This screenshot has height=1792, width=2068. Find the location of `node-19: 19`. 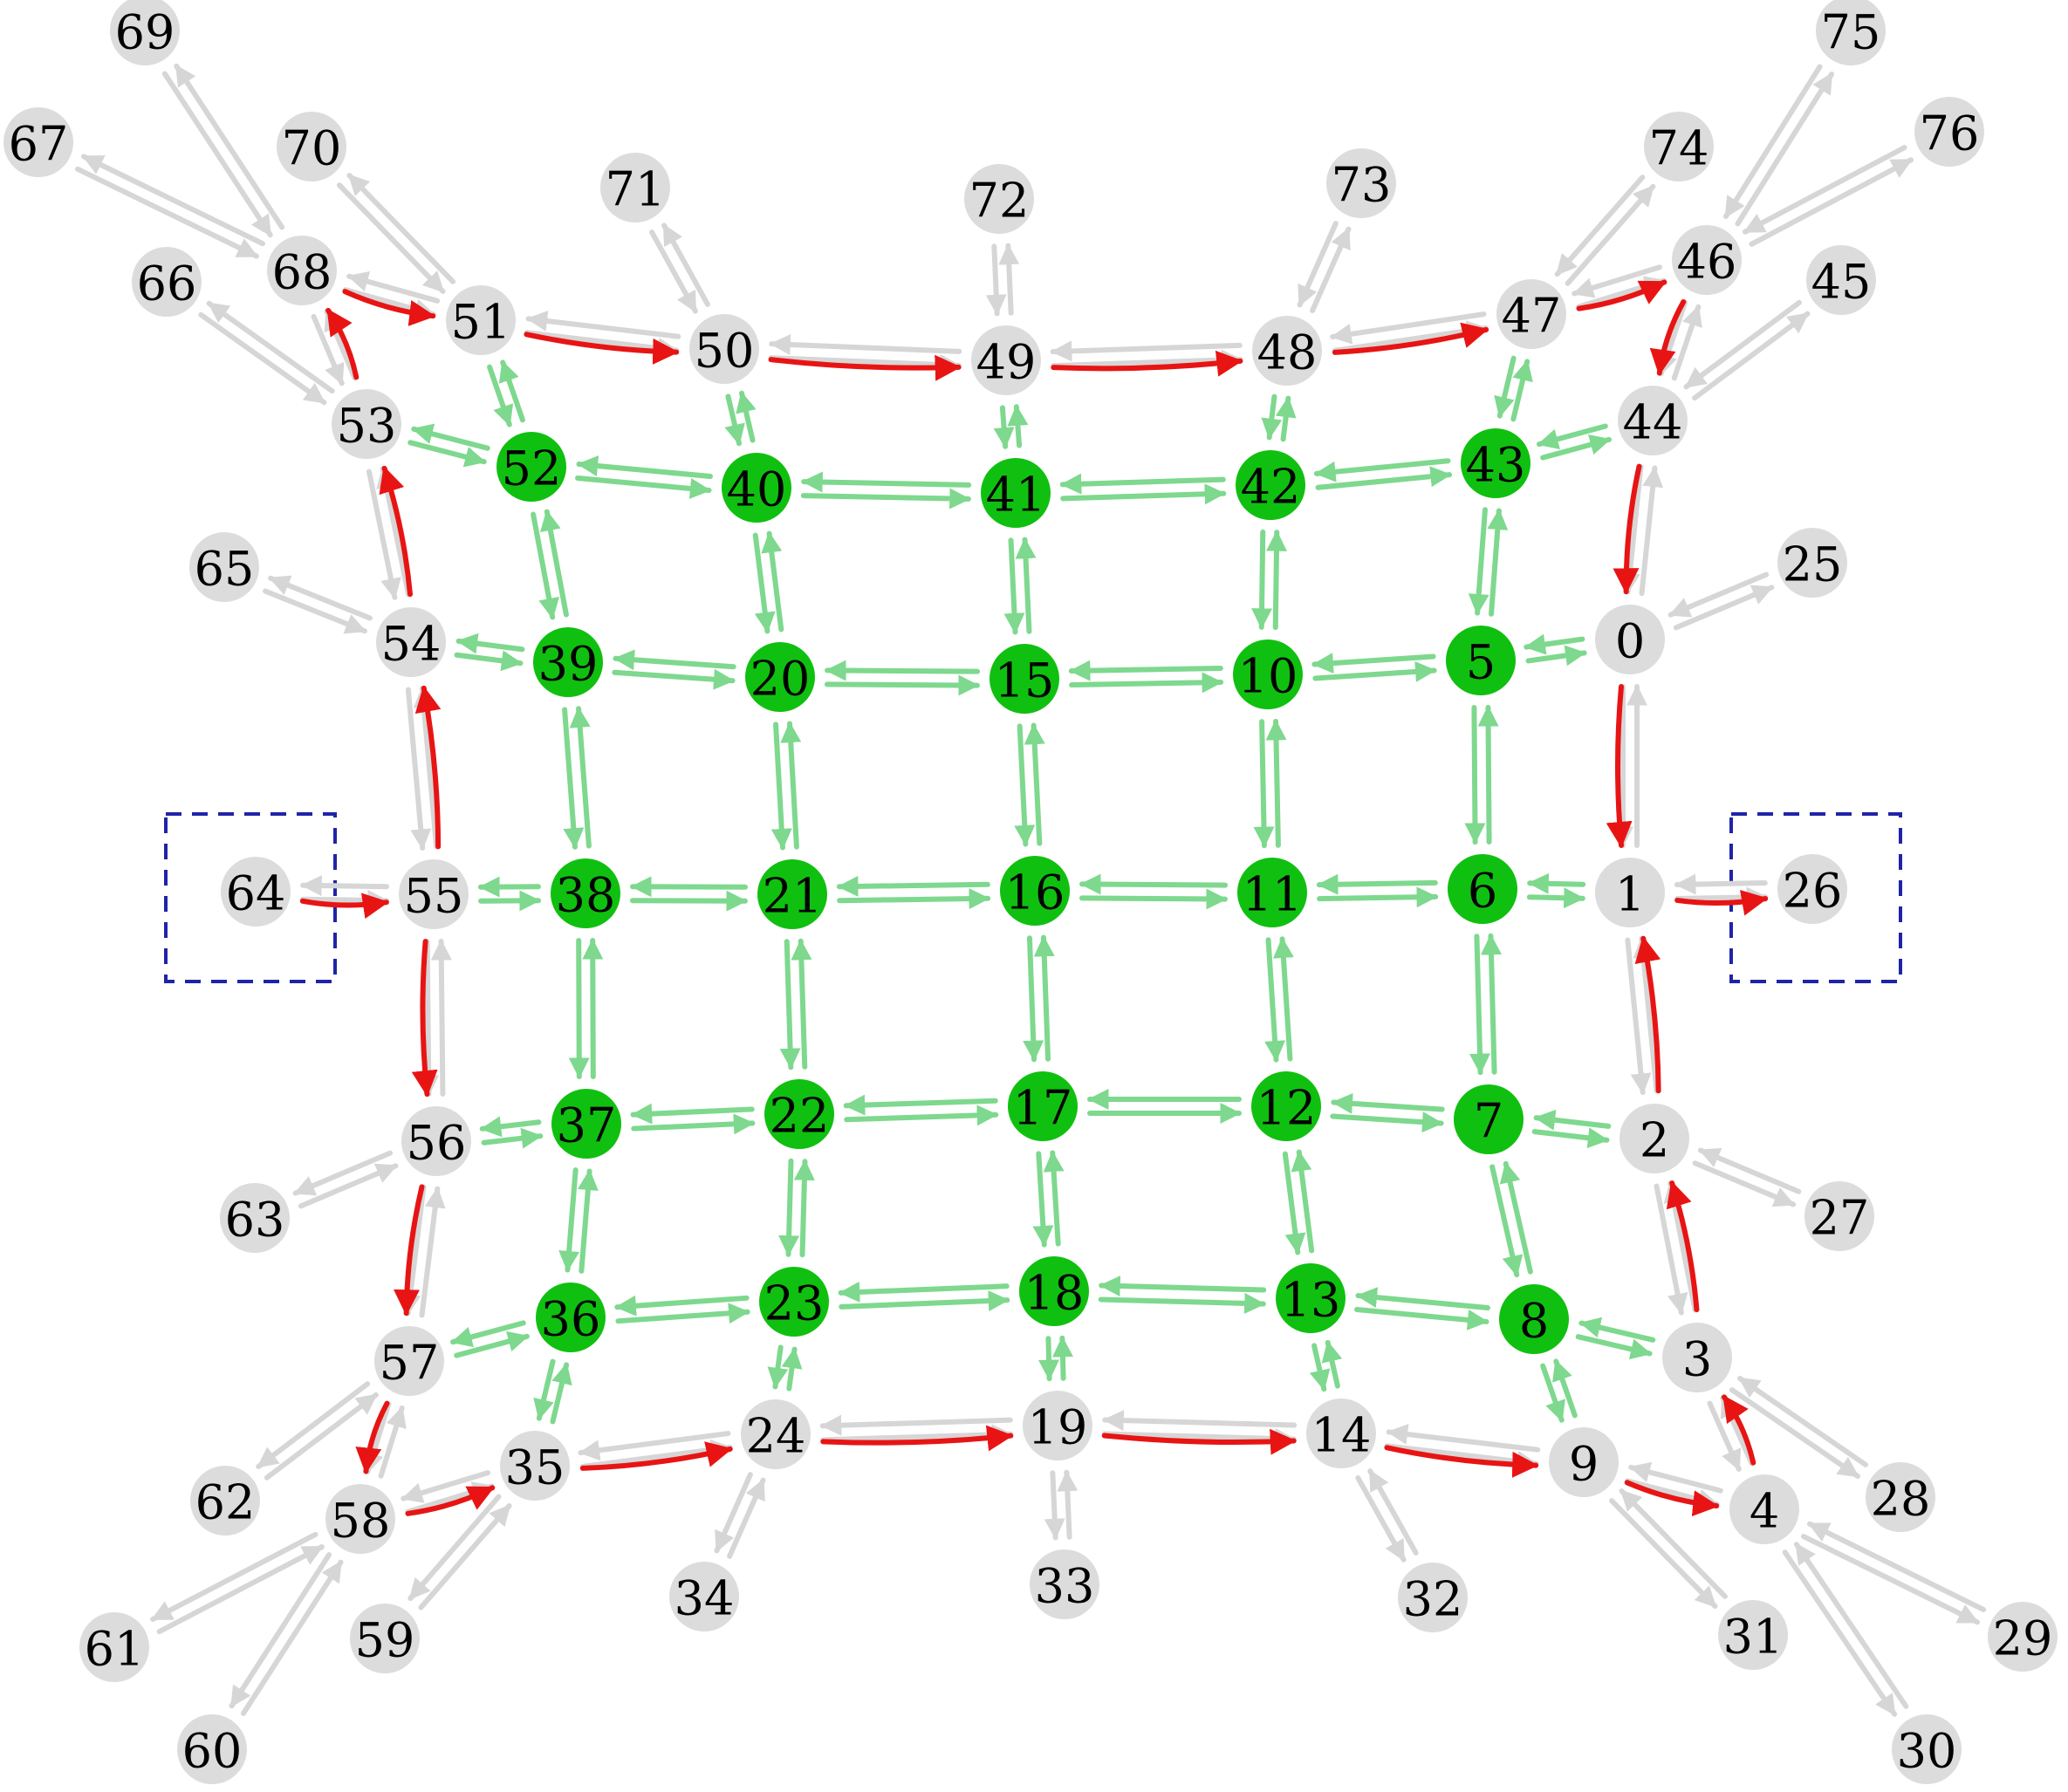

node-19: 19 is located at coordinates (1057, 1425).